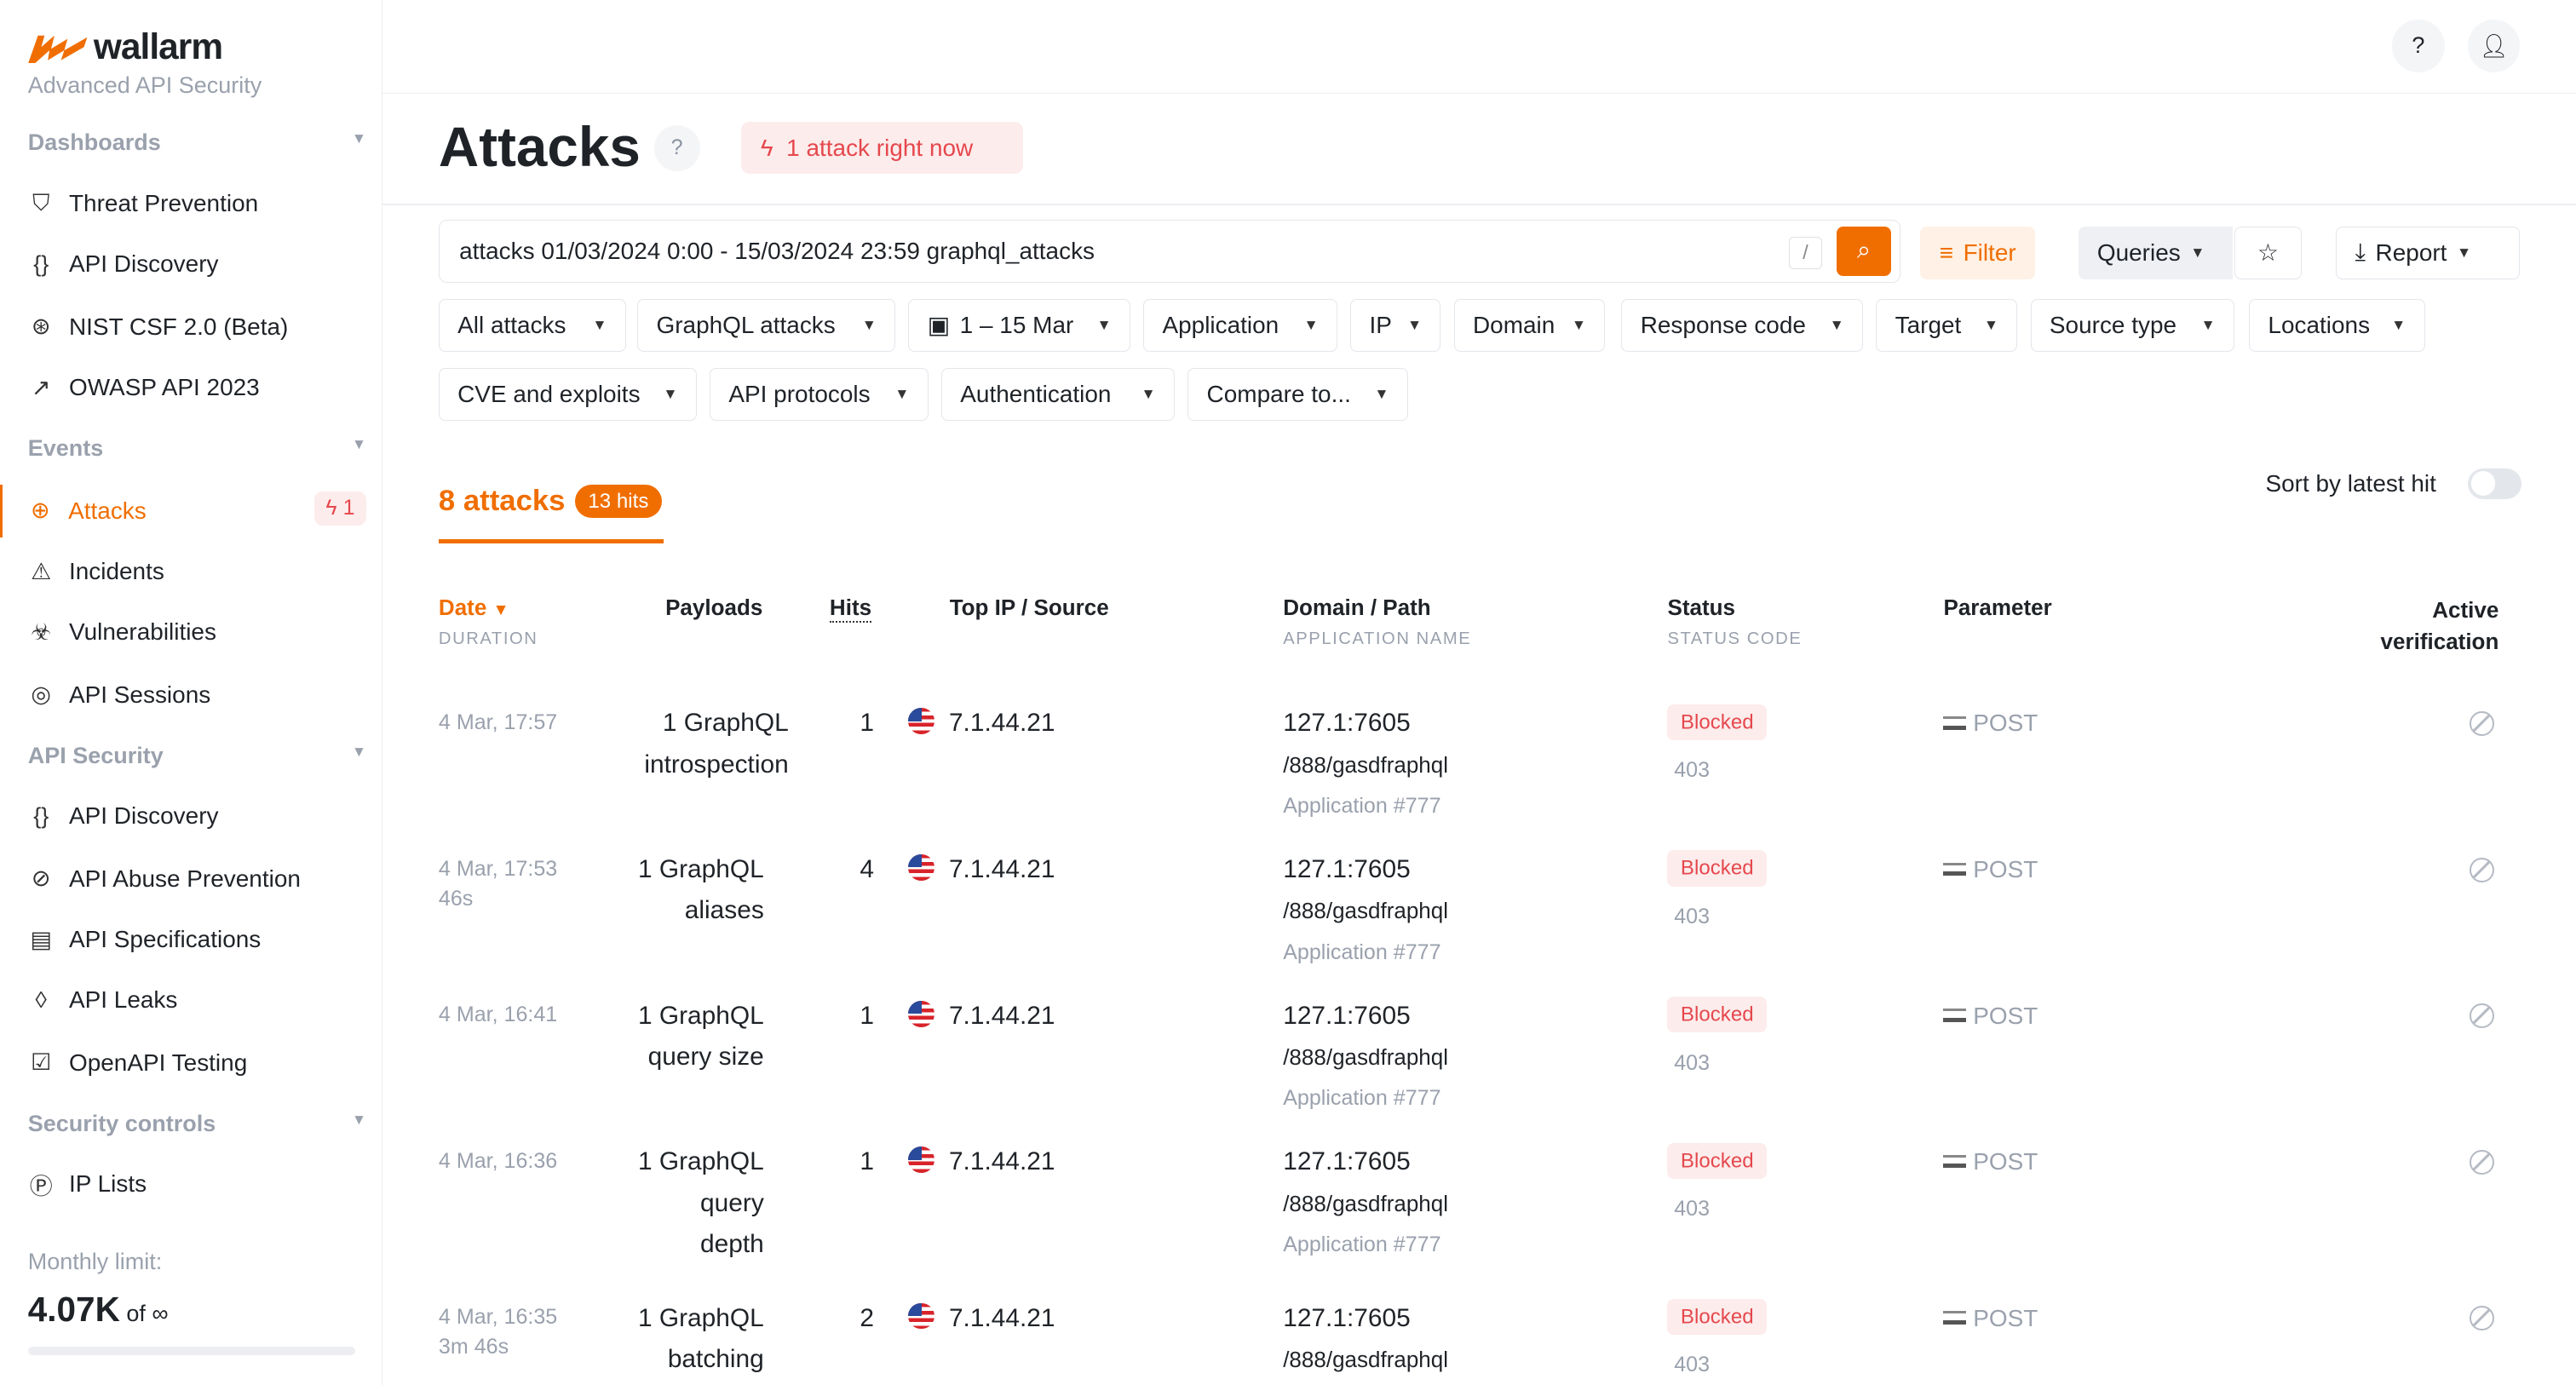 Image resolution: width=2576 pixels, height=1385 pixels. I want to click on drop-icon: ◊, so click(41, 999).